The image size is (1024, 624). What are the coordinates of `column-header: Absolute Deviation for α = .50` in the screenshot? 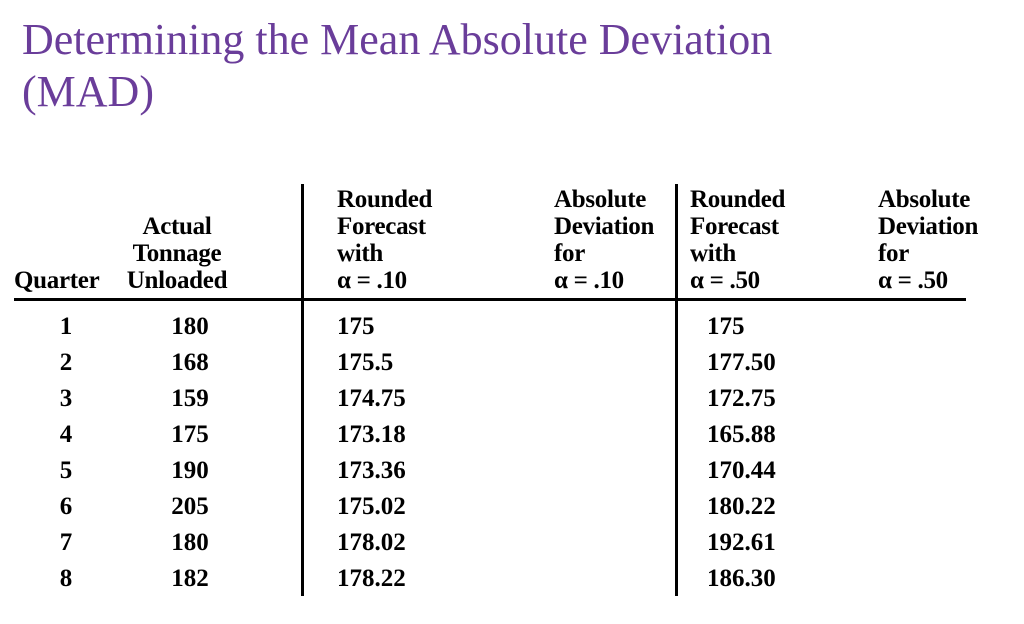 It's located at (943, 240).